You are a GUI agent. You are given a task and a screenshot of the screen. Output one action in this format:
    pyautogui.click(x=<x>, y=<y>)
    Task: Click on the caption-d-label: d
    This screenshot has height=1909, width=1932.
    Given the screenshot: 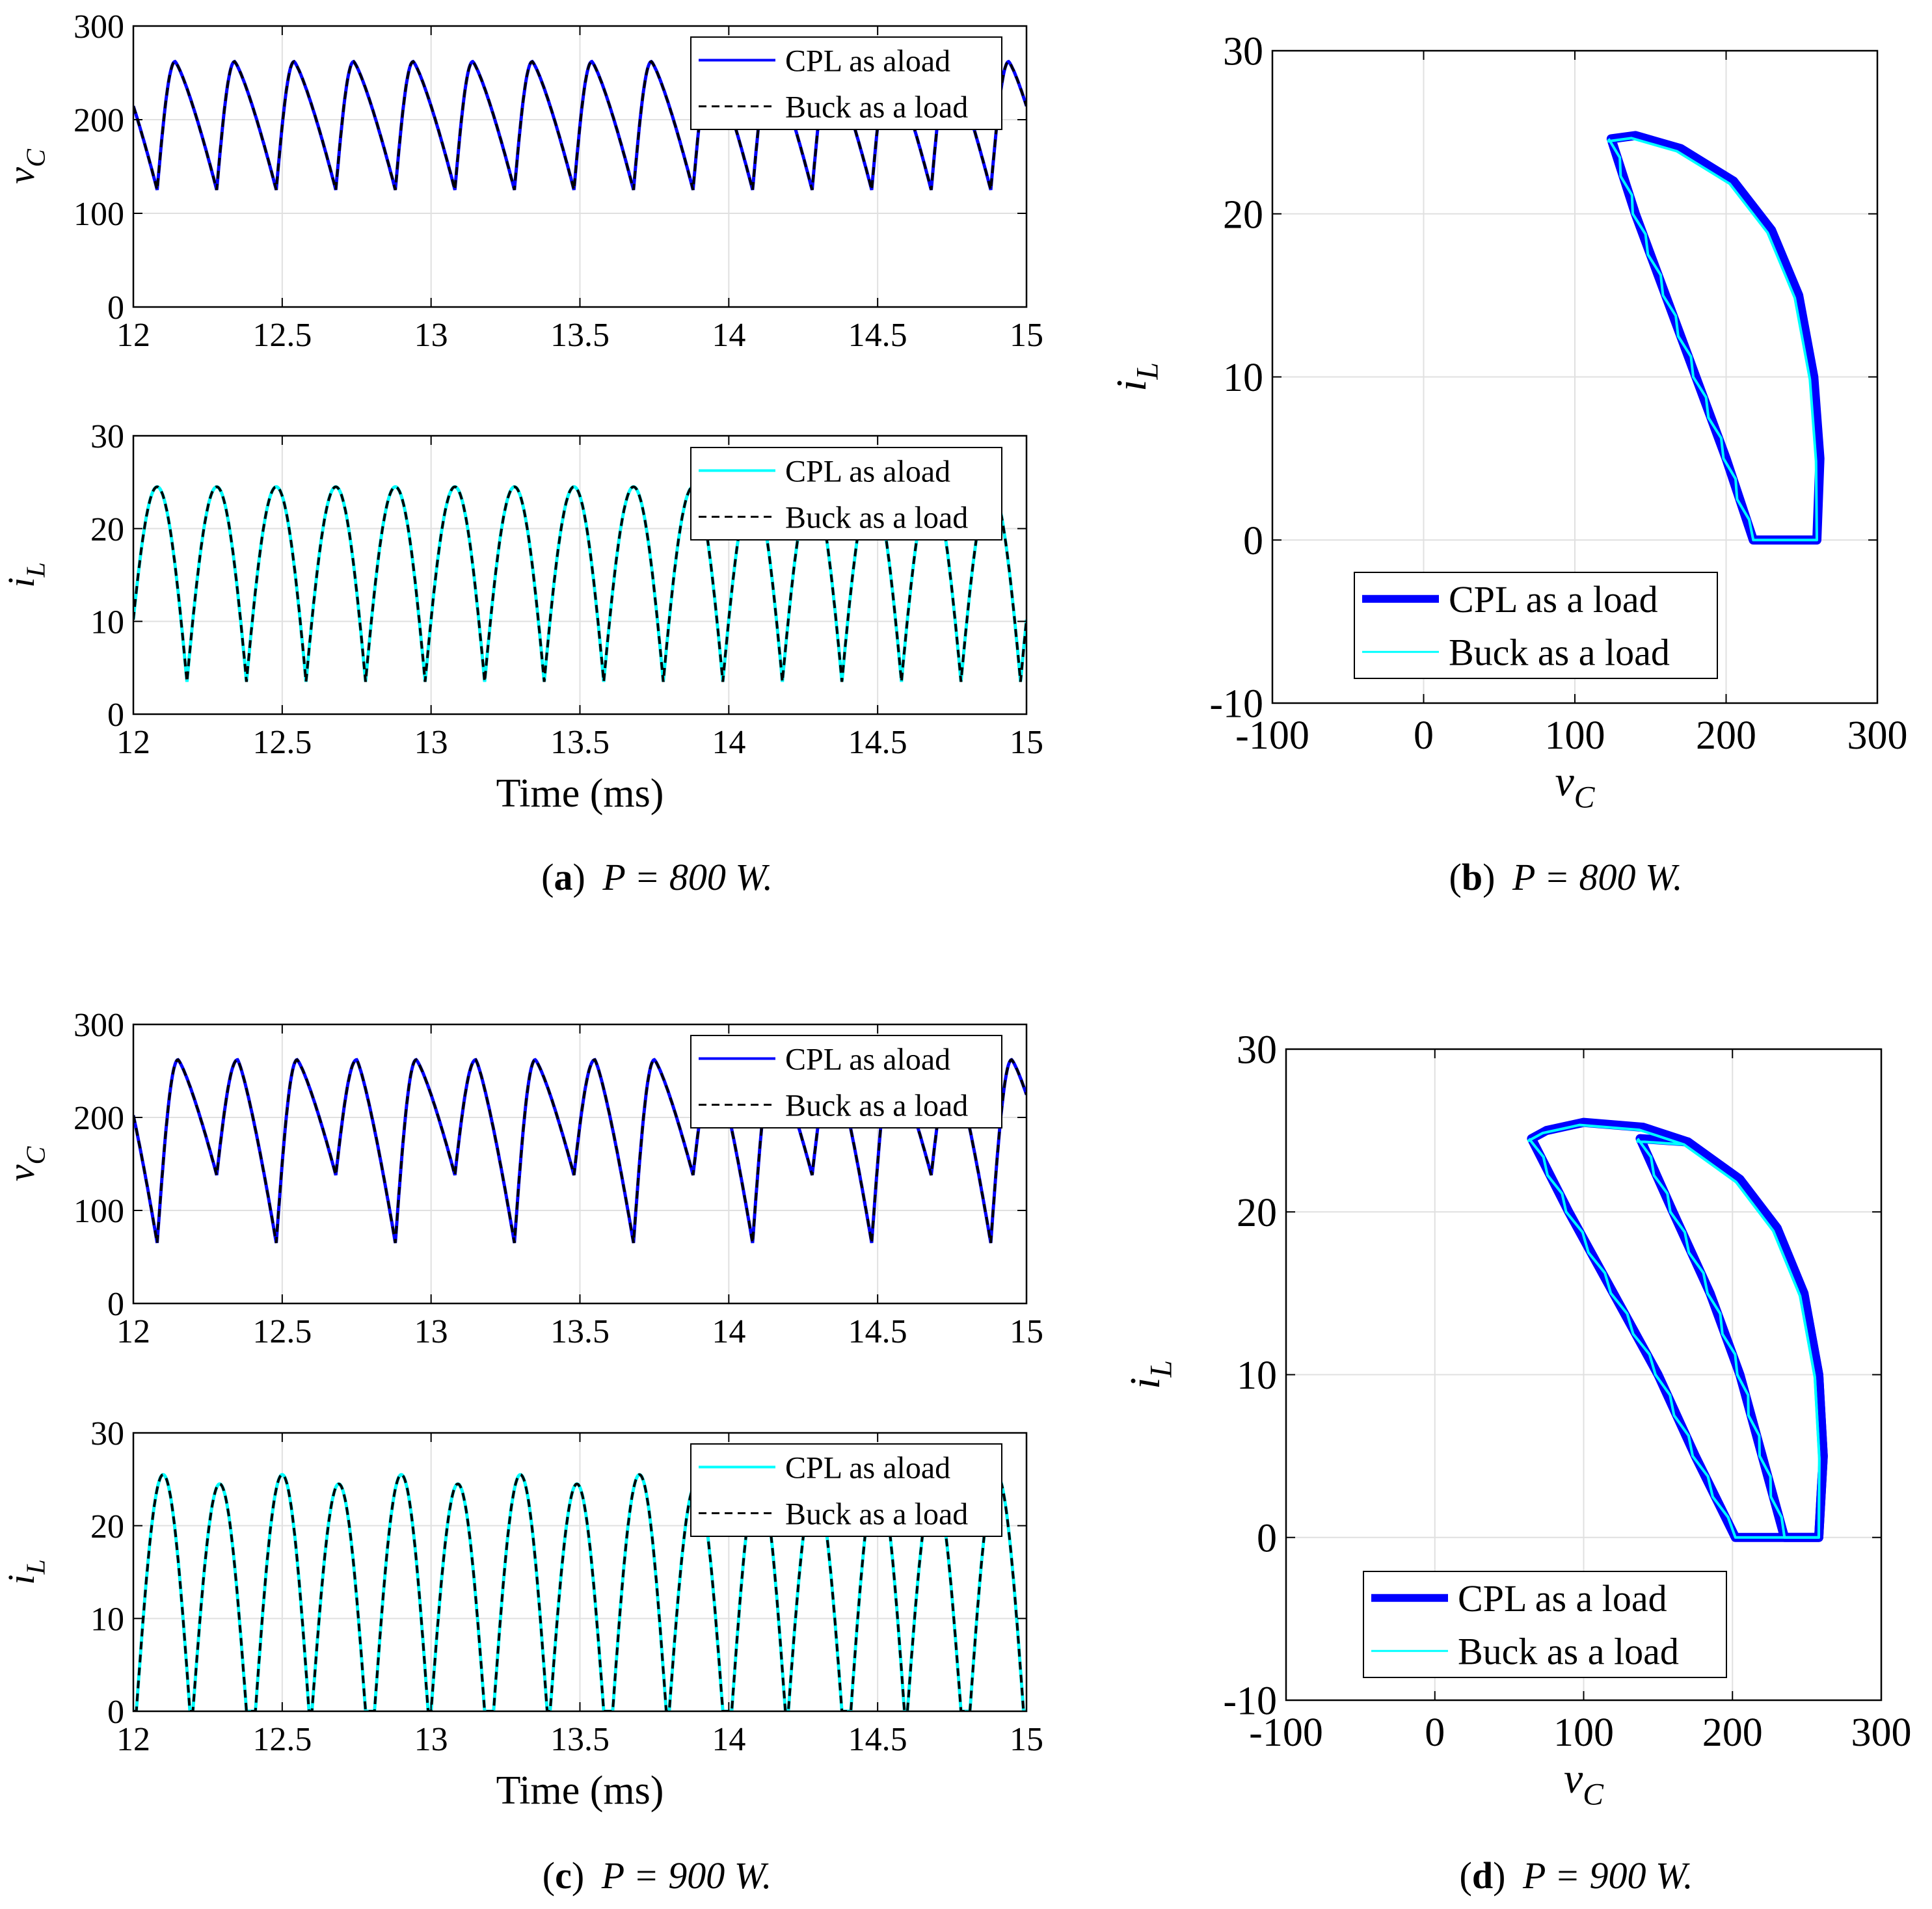 What is the action you would take?
    pyautogui.click(x=1482, y=1875)
    